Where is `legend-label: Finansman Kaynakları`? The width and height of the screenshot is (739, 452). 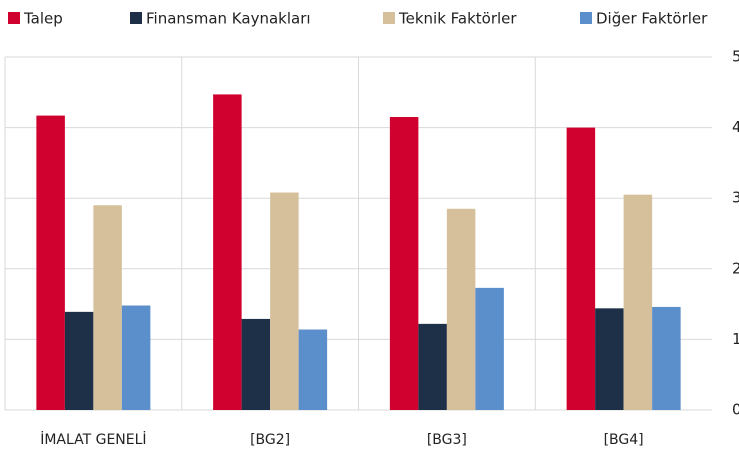
legend-label: Finansman Kaynakları is located at coordinates (228, 19).